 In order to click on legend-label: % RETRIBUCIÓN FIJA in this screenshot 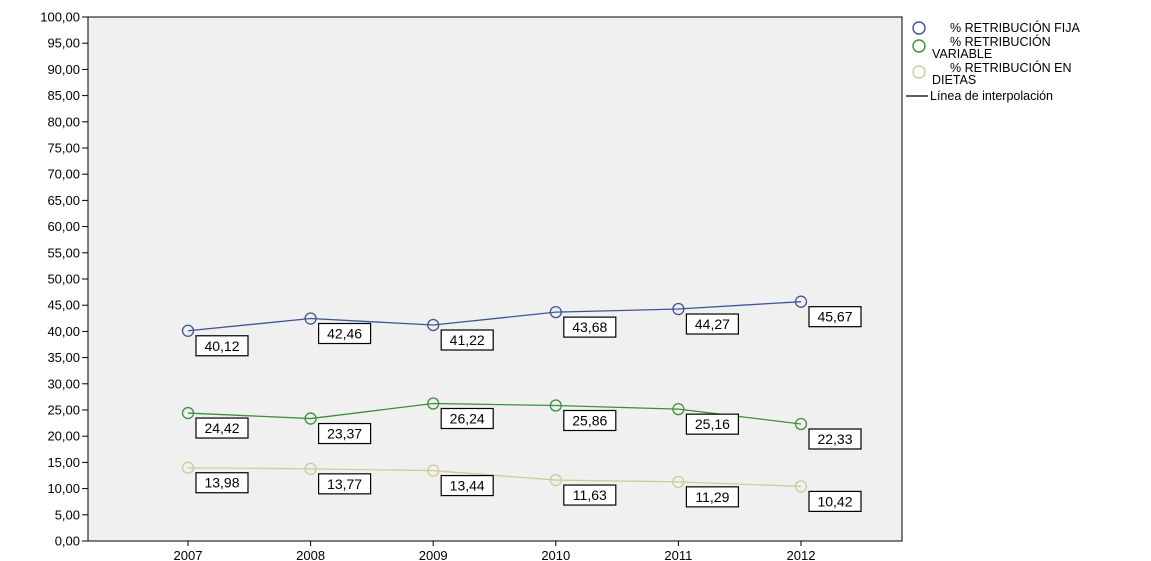, I will do `click(1015, 27)`.